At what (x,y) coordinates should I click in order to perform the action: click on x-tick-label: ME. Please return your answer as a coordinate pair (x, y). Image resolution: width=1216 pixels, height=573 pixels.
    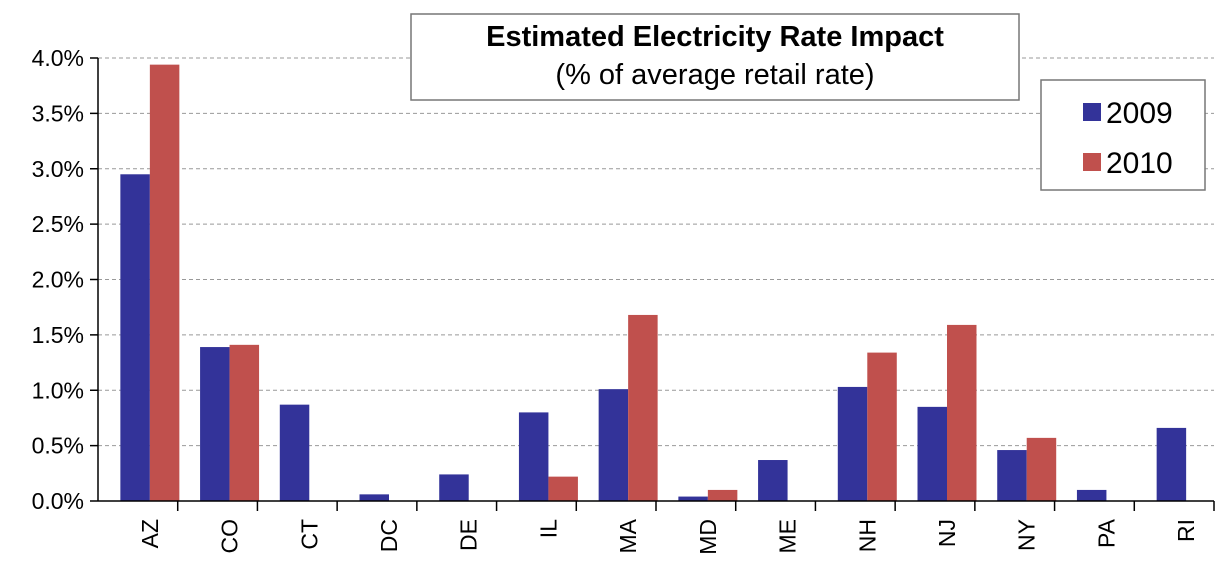
    Looking at the image, I should click on (788, 536).